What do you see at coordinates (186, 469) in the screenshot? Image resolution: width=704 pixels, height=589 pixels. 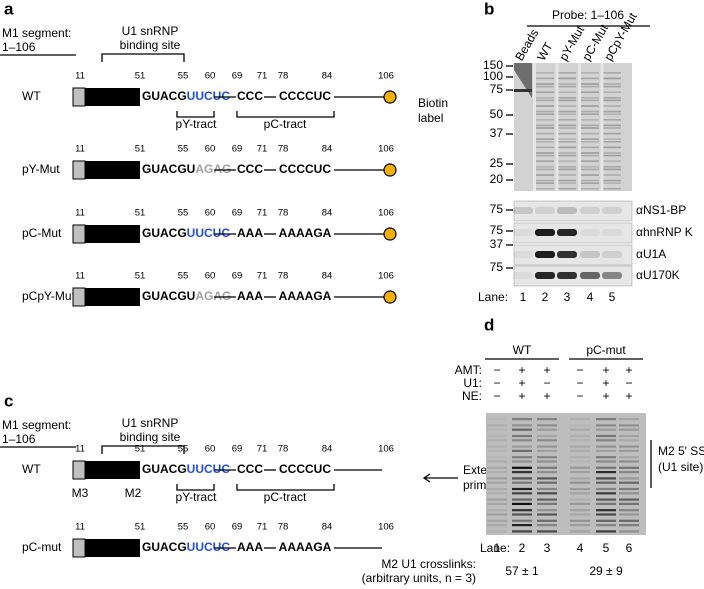 I see `sequence: GUACGUUCUC` at bounding box center [186, 469].